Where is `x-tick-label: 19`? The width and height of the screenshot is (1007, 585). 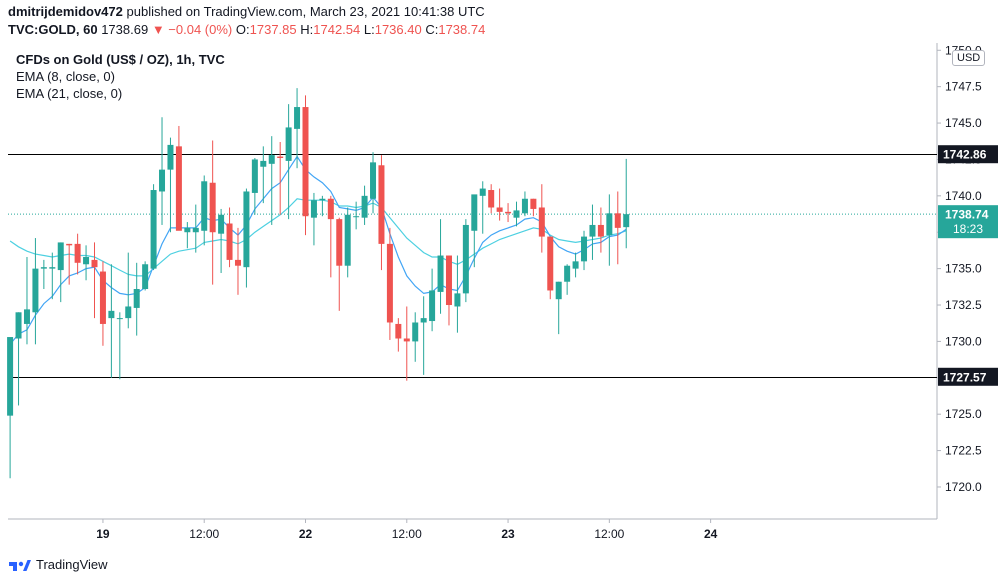 x-tick-label: 19 is located at coordinates (103, 534).